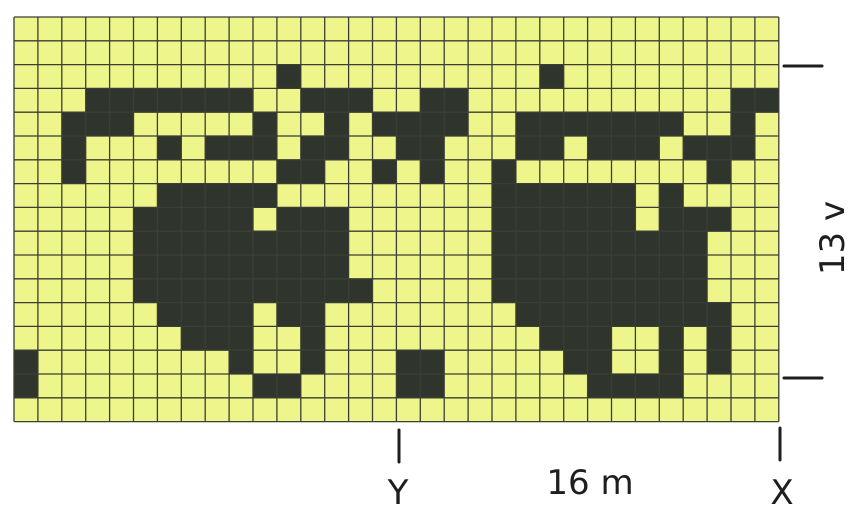 The height and width of the screenshot is (512, 848). I want to click on marker-x-label: X, so click(781, 492).